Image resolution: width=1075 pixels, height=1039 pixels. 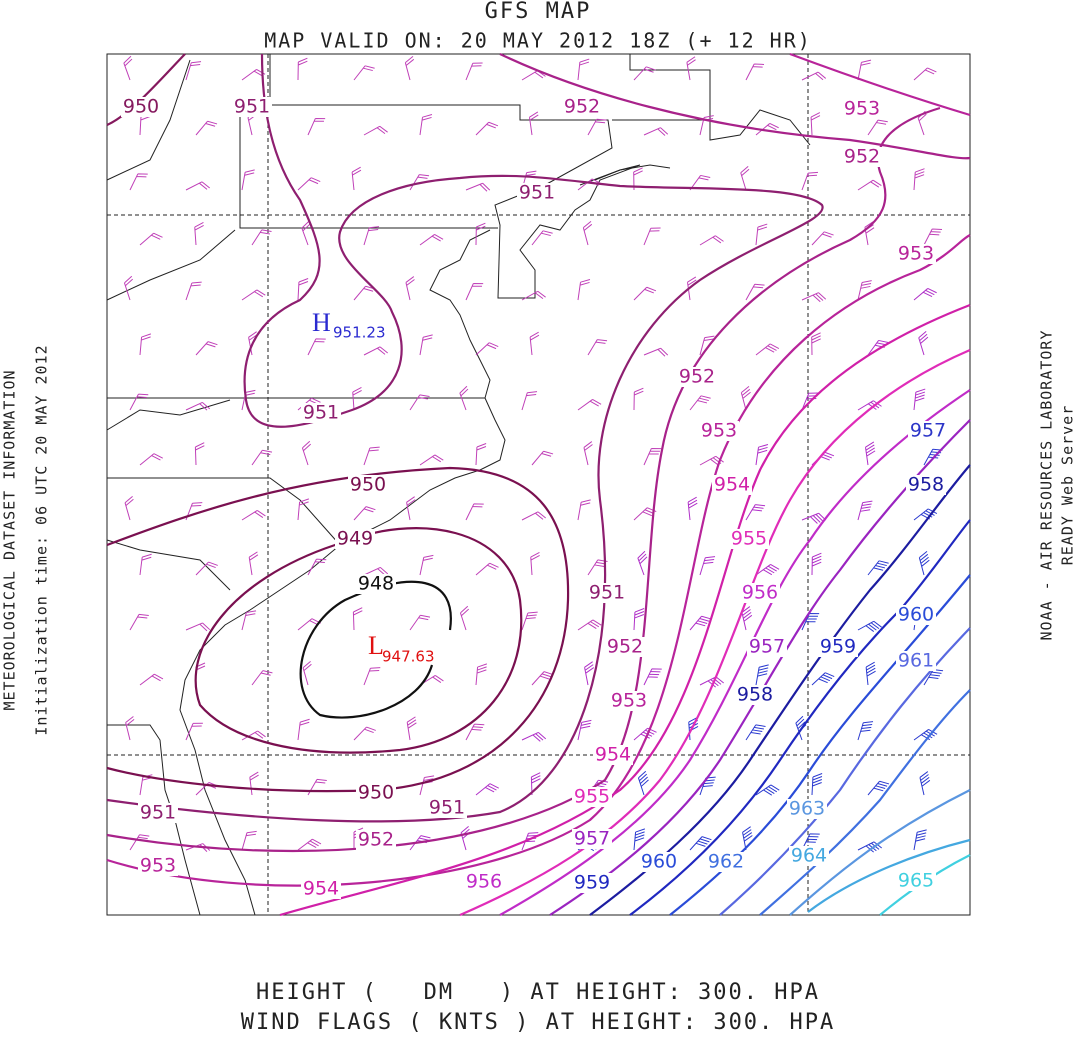 I want to click on contour-label: 958, so click(x=755, y=695).